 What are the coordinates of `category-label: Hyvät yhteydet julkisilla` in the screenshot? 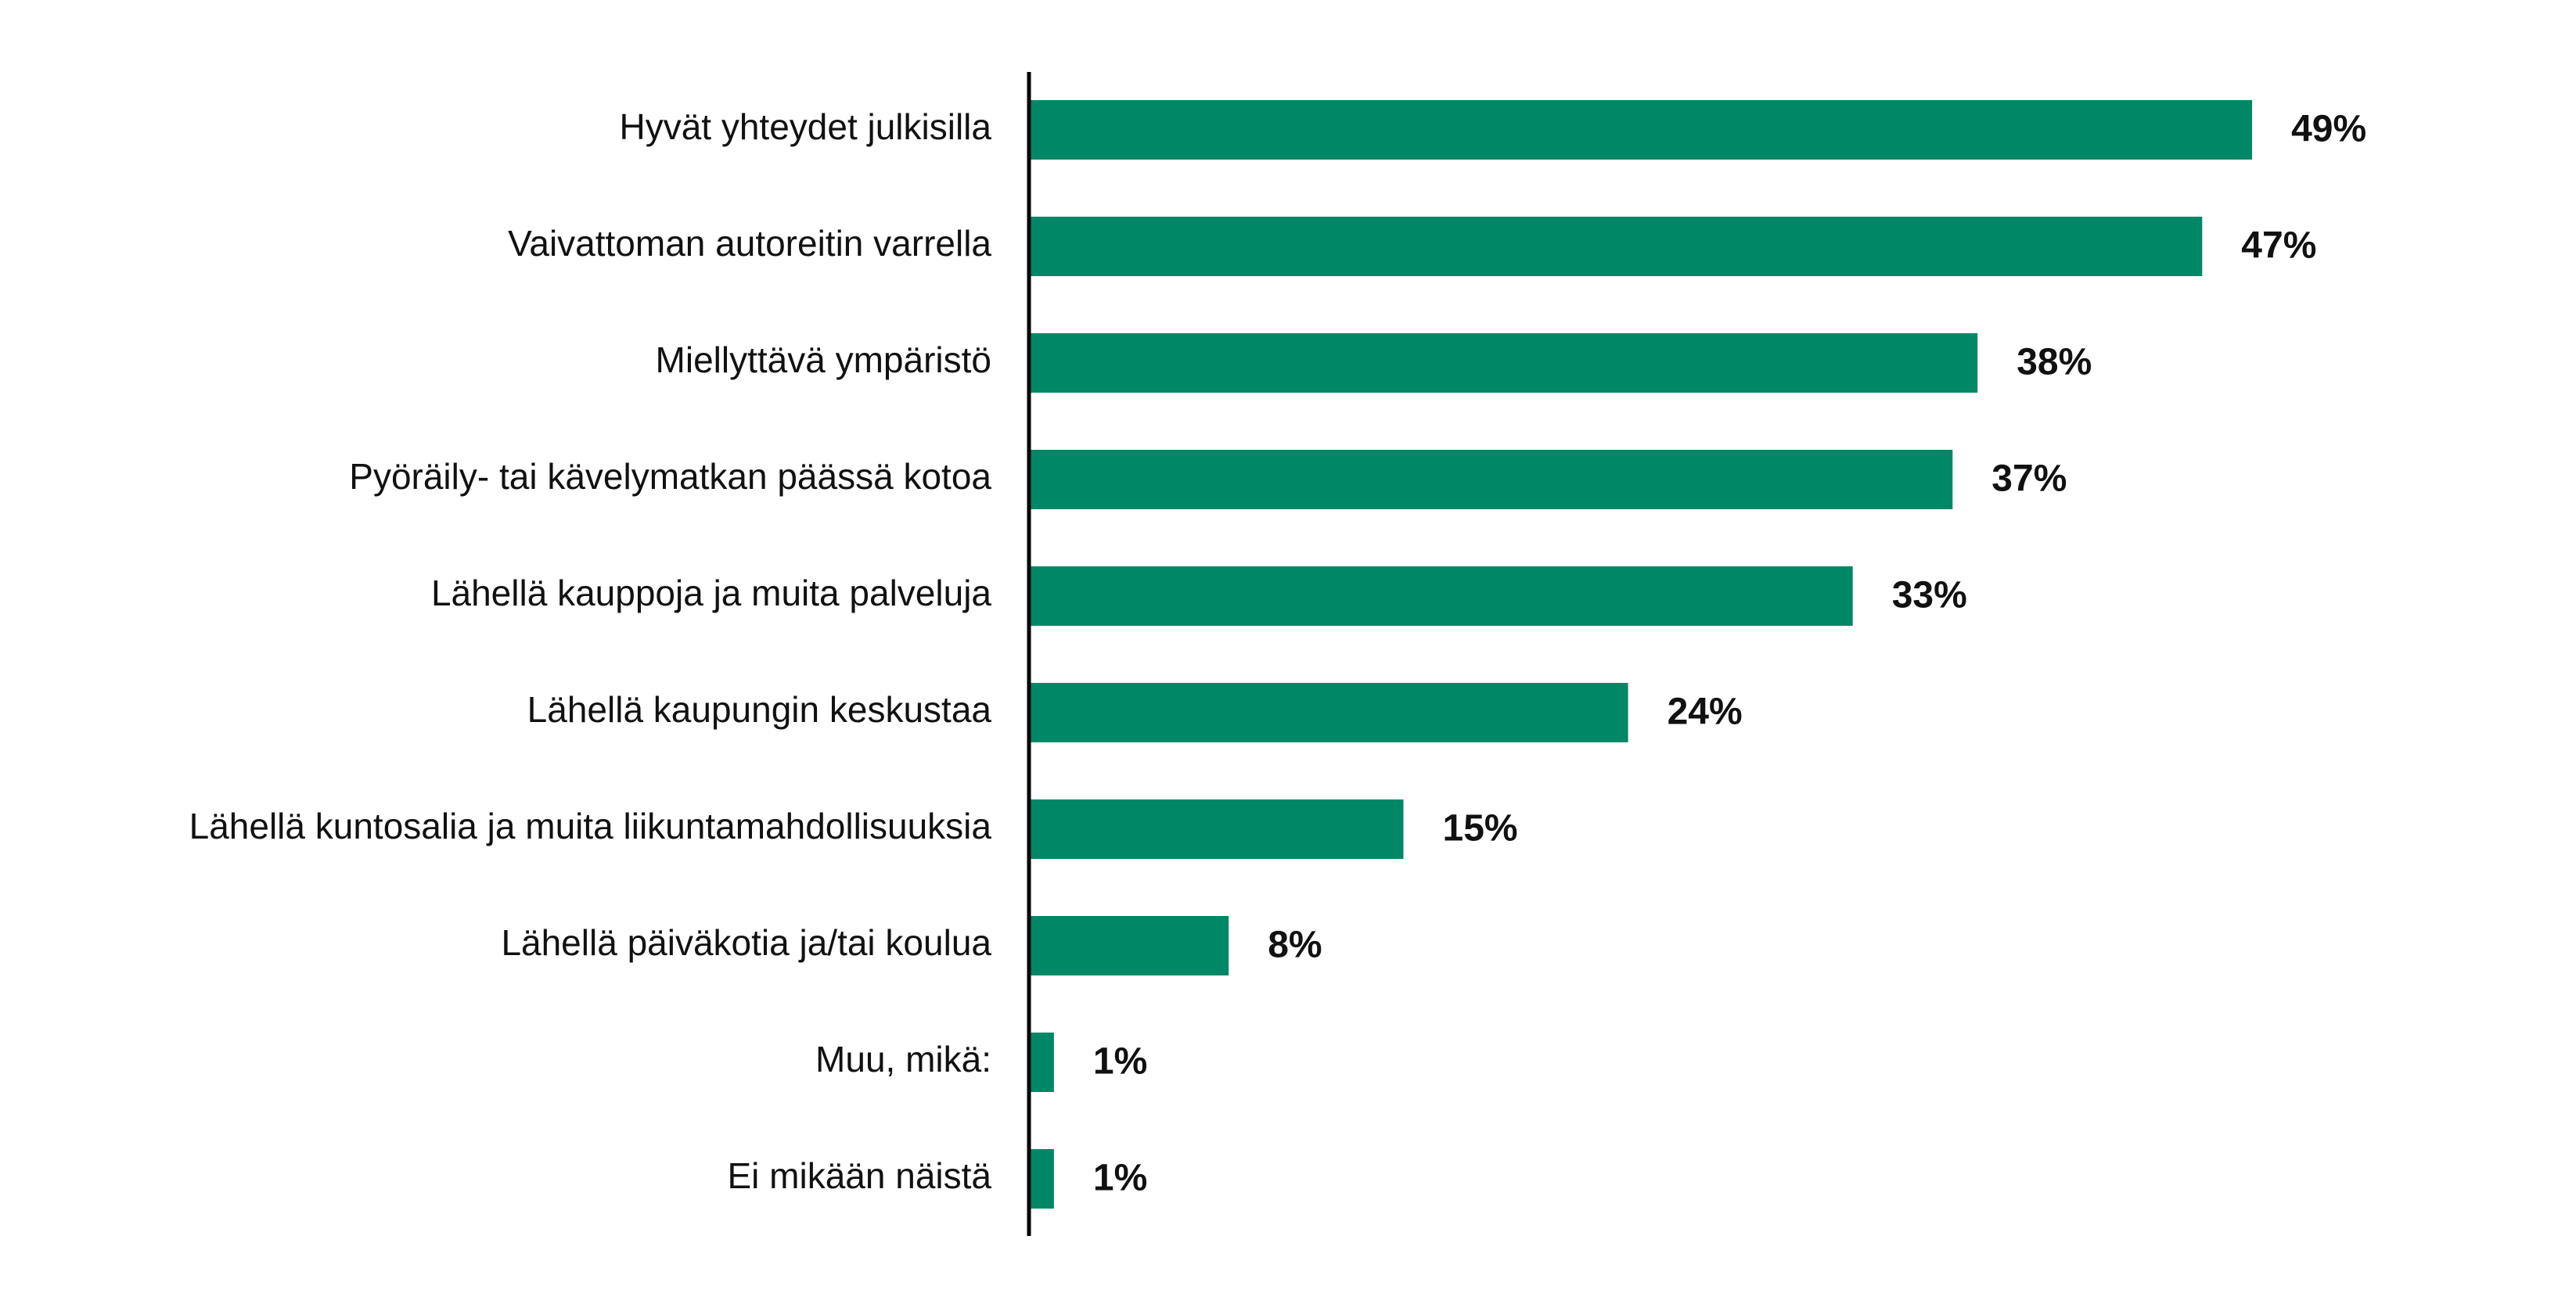 It's located at (805, 127).